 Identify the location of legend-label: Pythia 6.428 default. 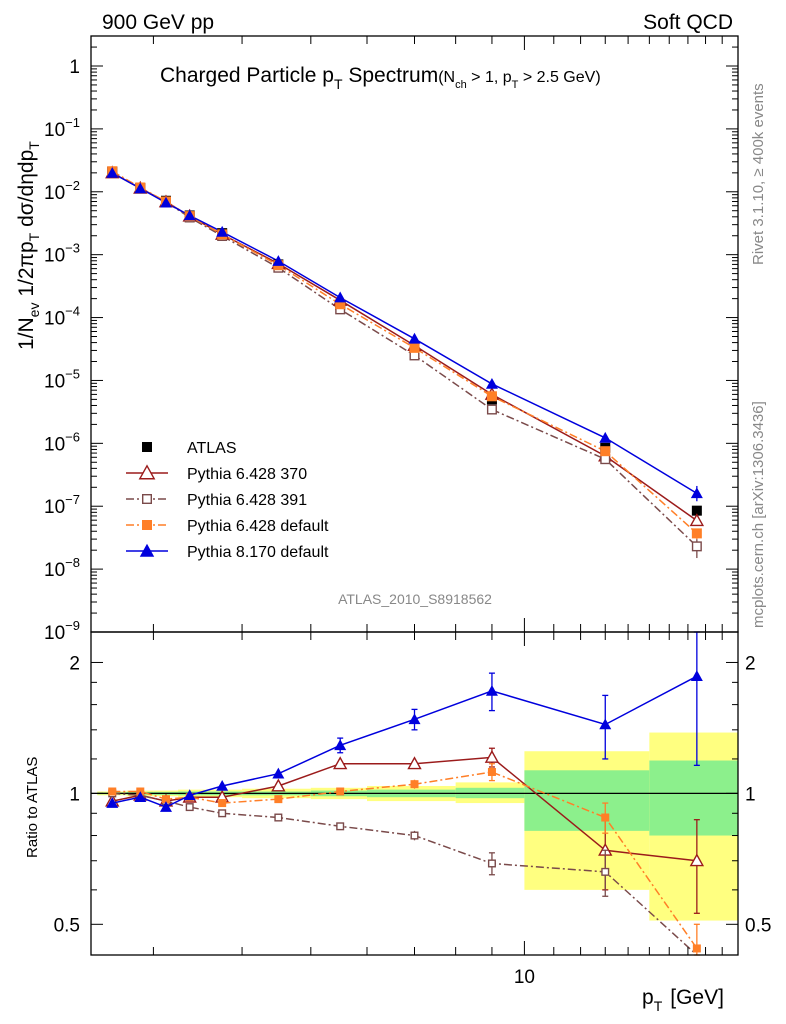
(258, 526).